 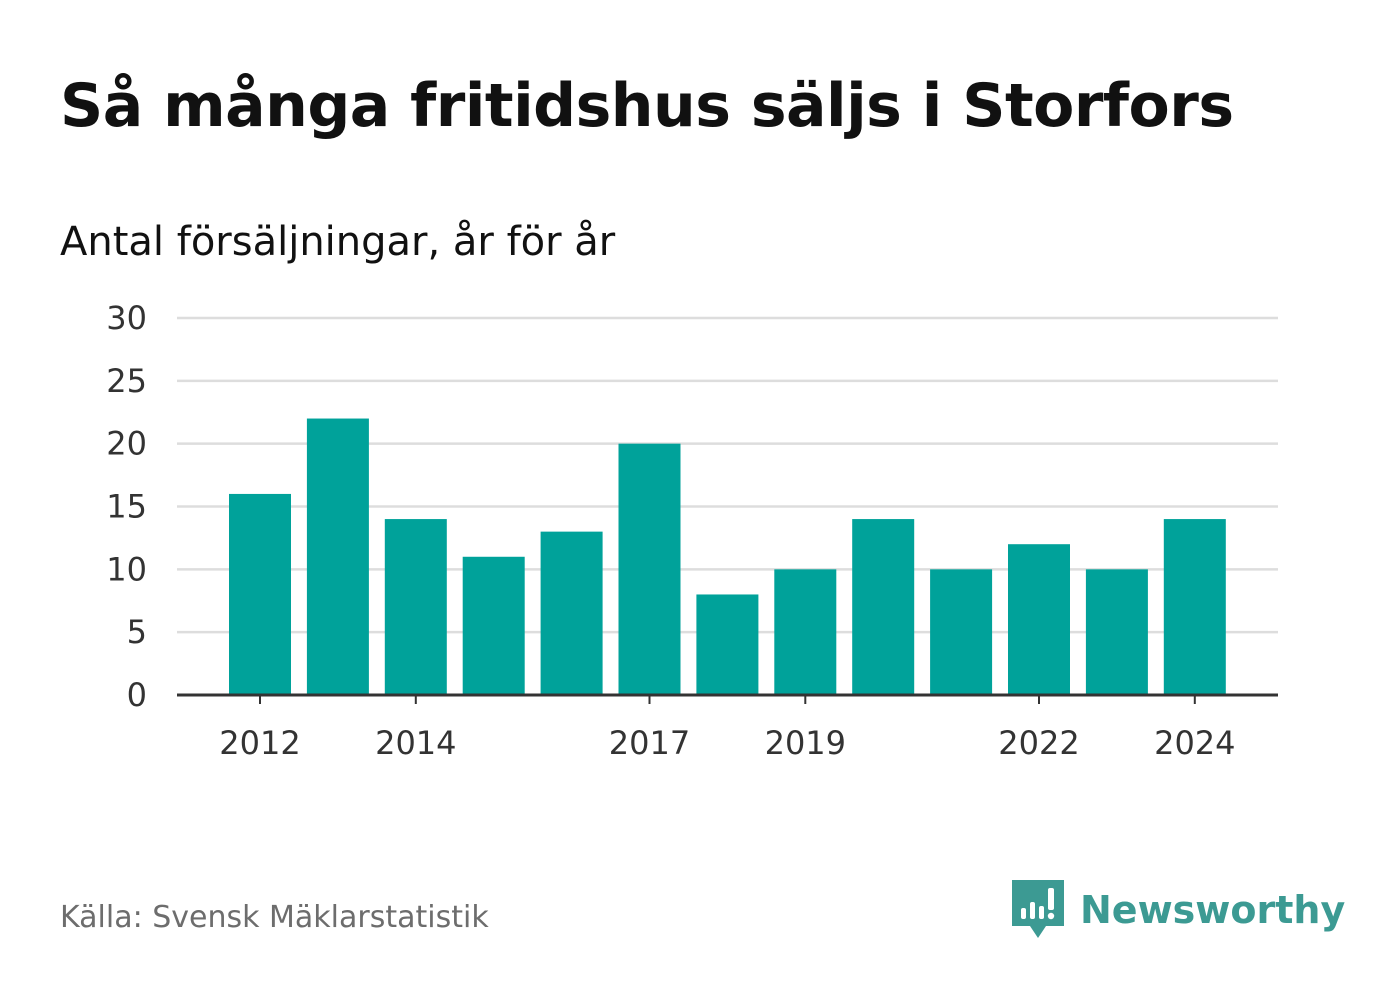 I want to click on y-tick-label: 0, so click(x=137, y=695).